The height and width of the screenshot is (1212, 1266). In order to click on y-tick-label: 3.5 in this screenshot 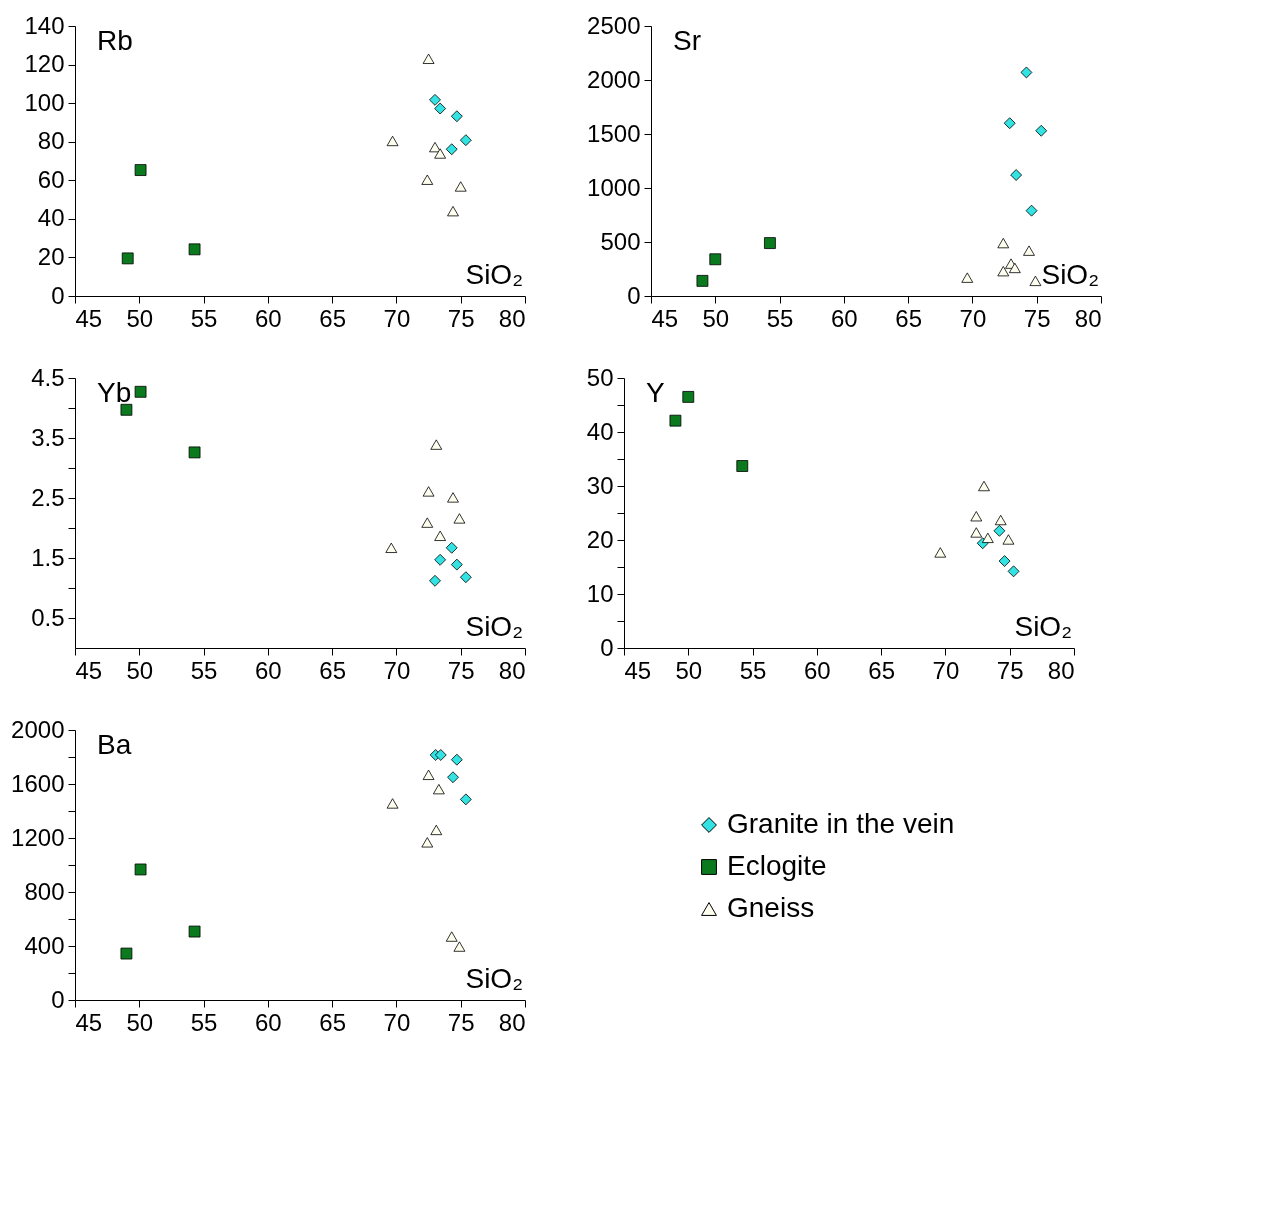, I will do `click(48, 437)`.